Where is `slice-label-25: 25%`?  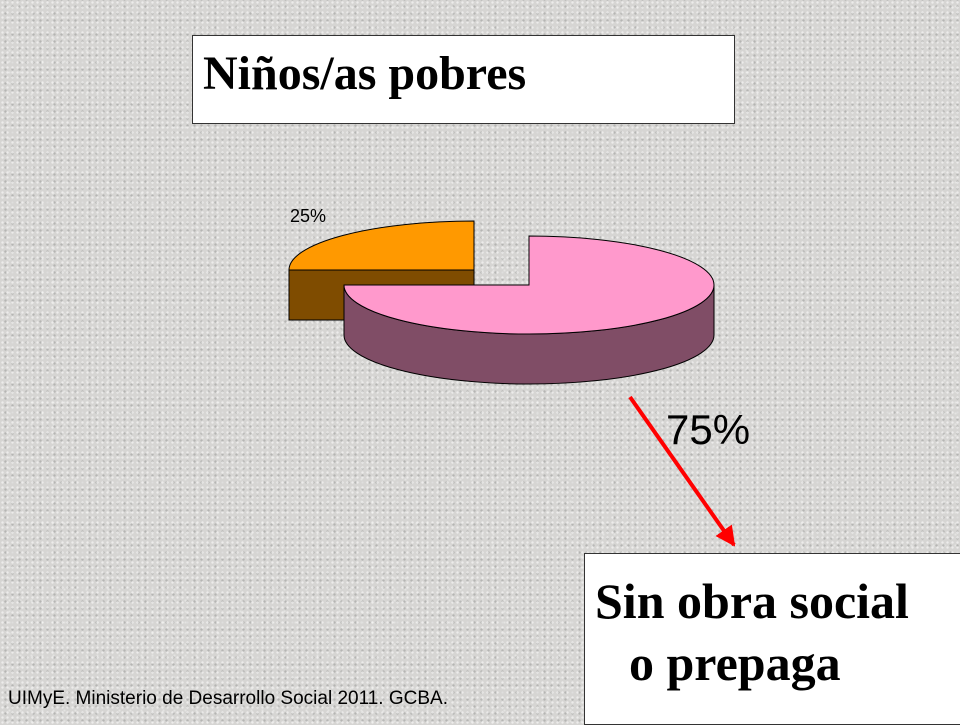
slice-label-25: 25% is located at coordinates (308, 216).